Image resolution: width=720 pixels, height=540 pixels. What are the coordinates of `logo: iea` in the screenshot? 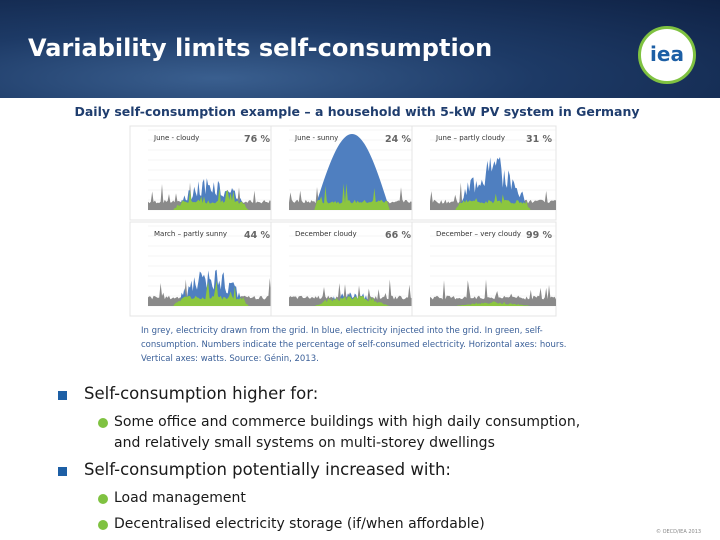 It's located at (667, 55).